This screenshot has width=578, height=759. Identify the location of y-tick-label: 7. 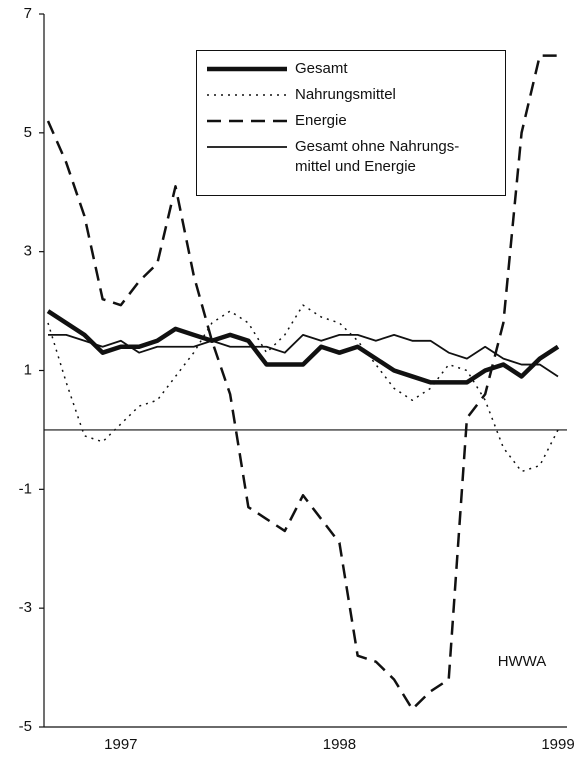
(28, 13).